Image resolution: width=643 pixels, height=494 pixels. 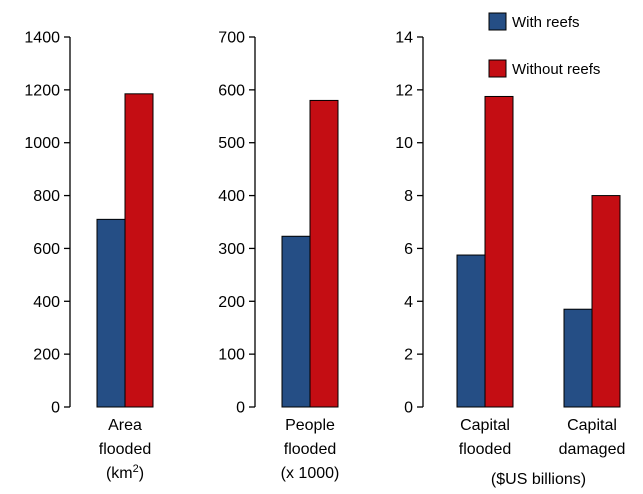 I want to click on y-tick-label: 4, so click(x=408, y=302).